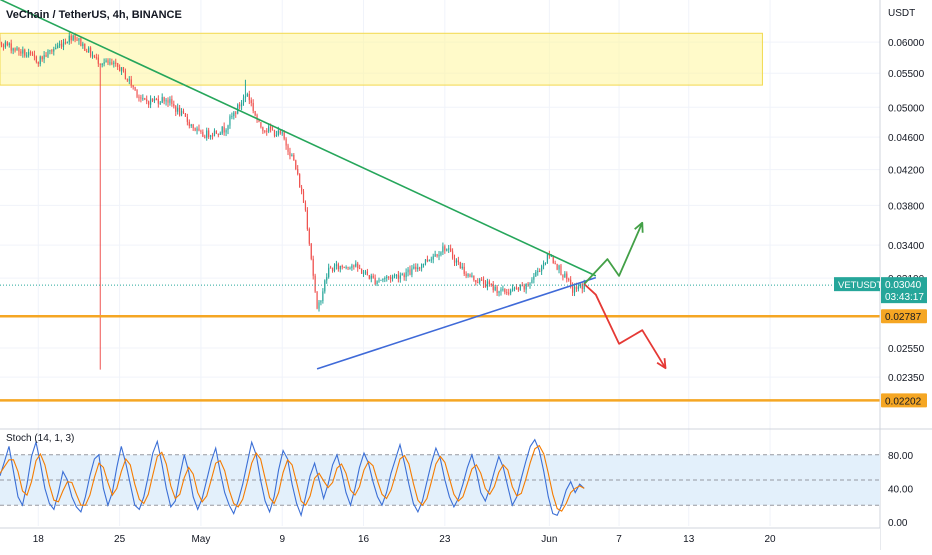  What do you see at coordinates (120, 539) in the screenshot?
I see `time-axis-tick-label: 25` at bounding box center [120, 539].